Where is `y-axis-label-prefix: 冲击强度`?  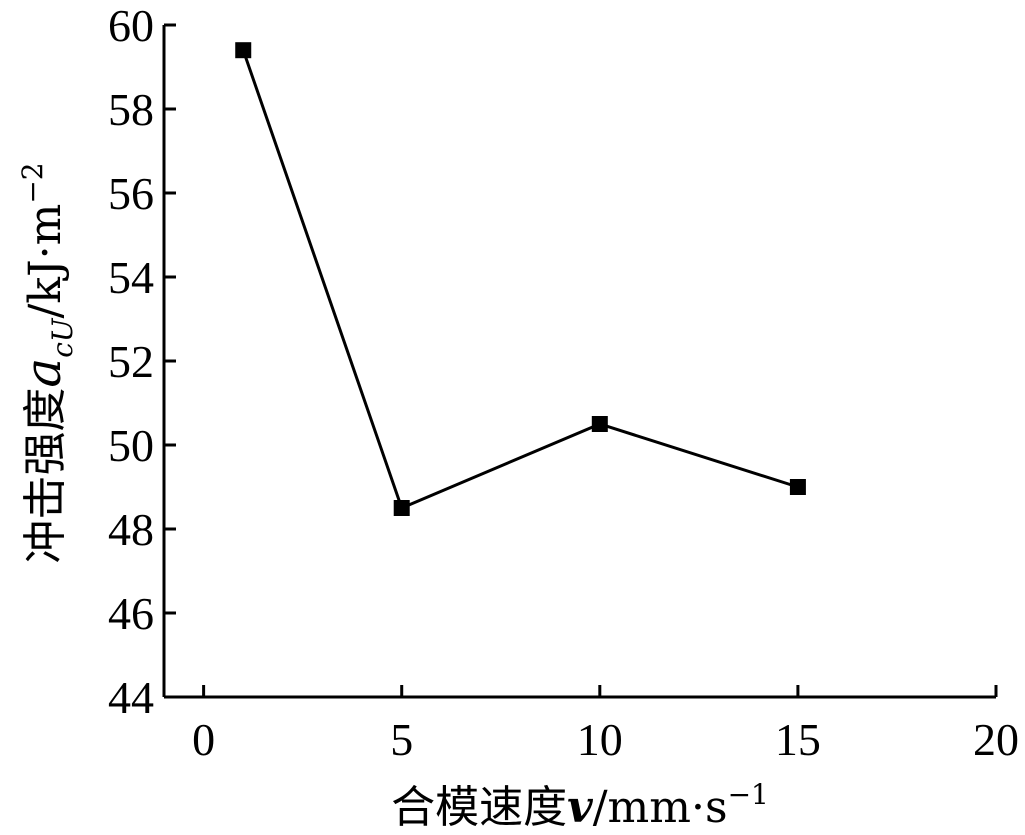
y-axis-label-prefix: 冲击强度 is located at coordinates (45, 476).